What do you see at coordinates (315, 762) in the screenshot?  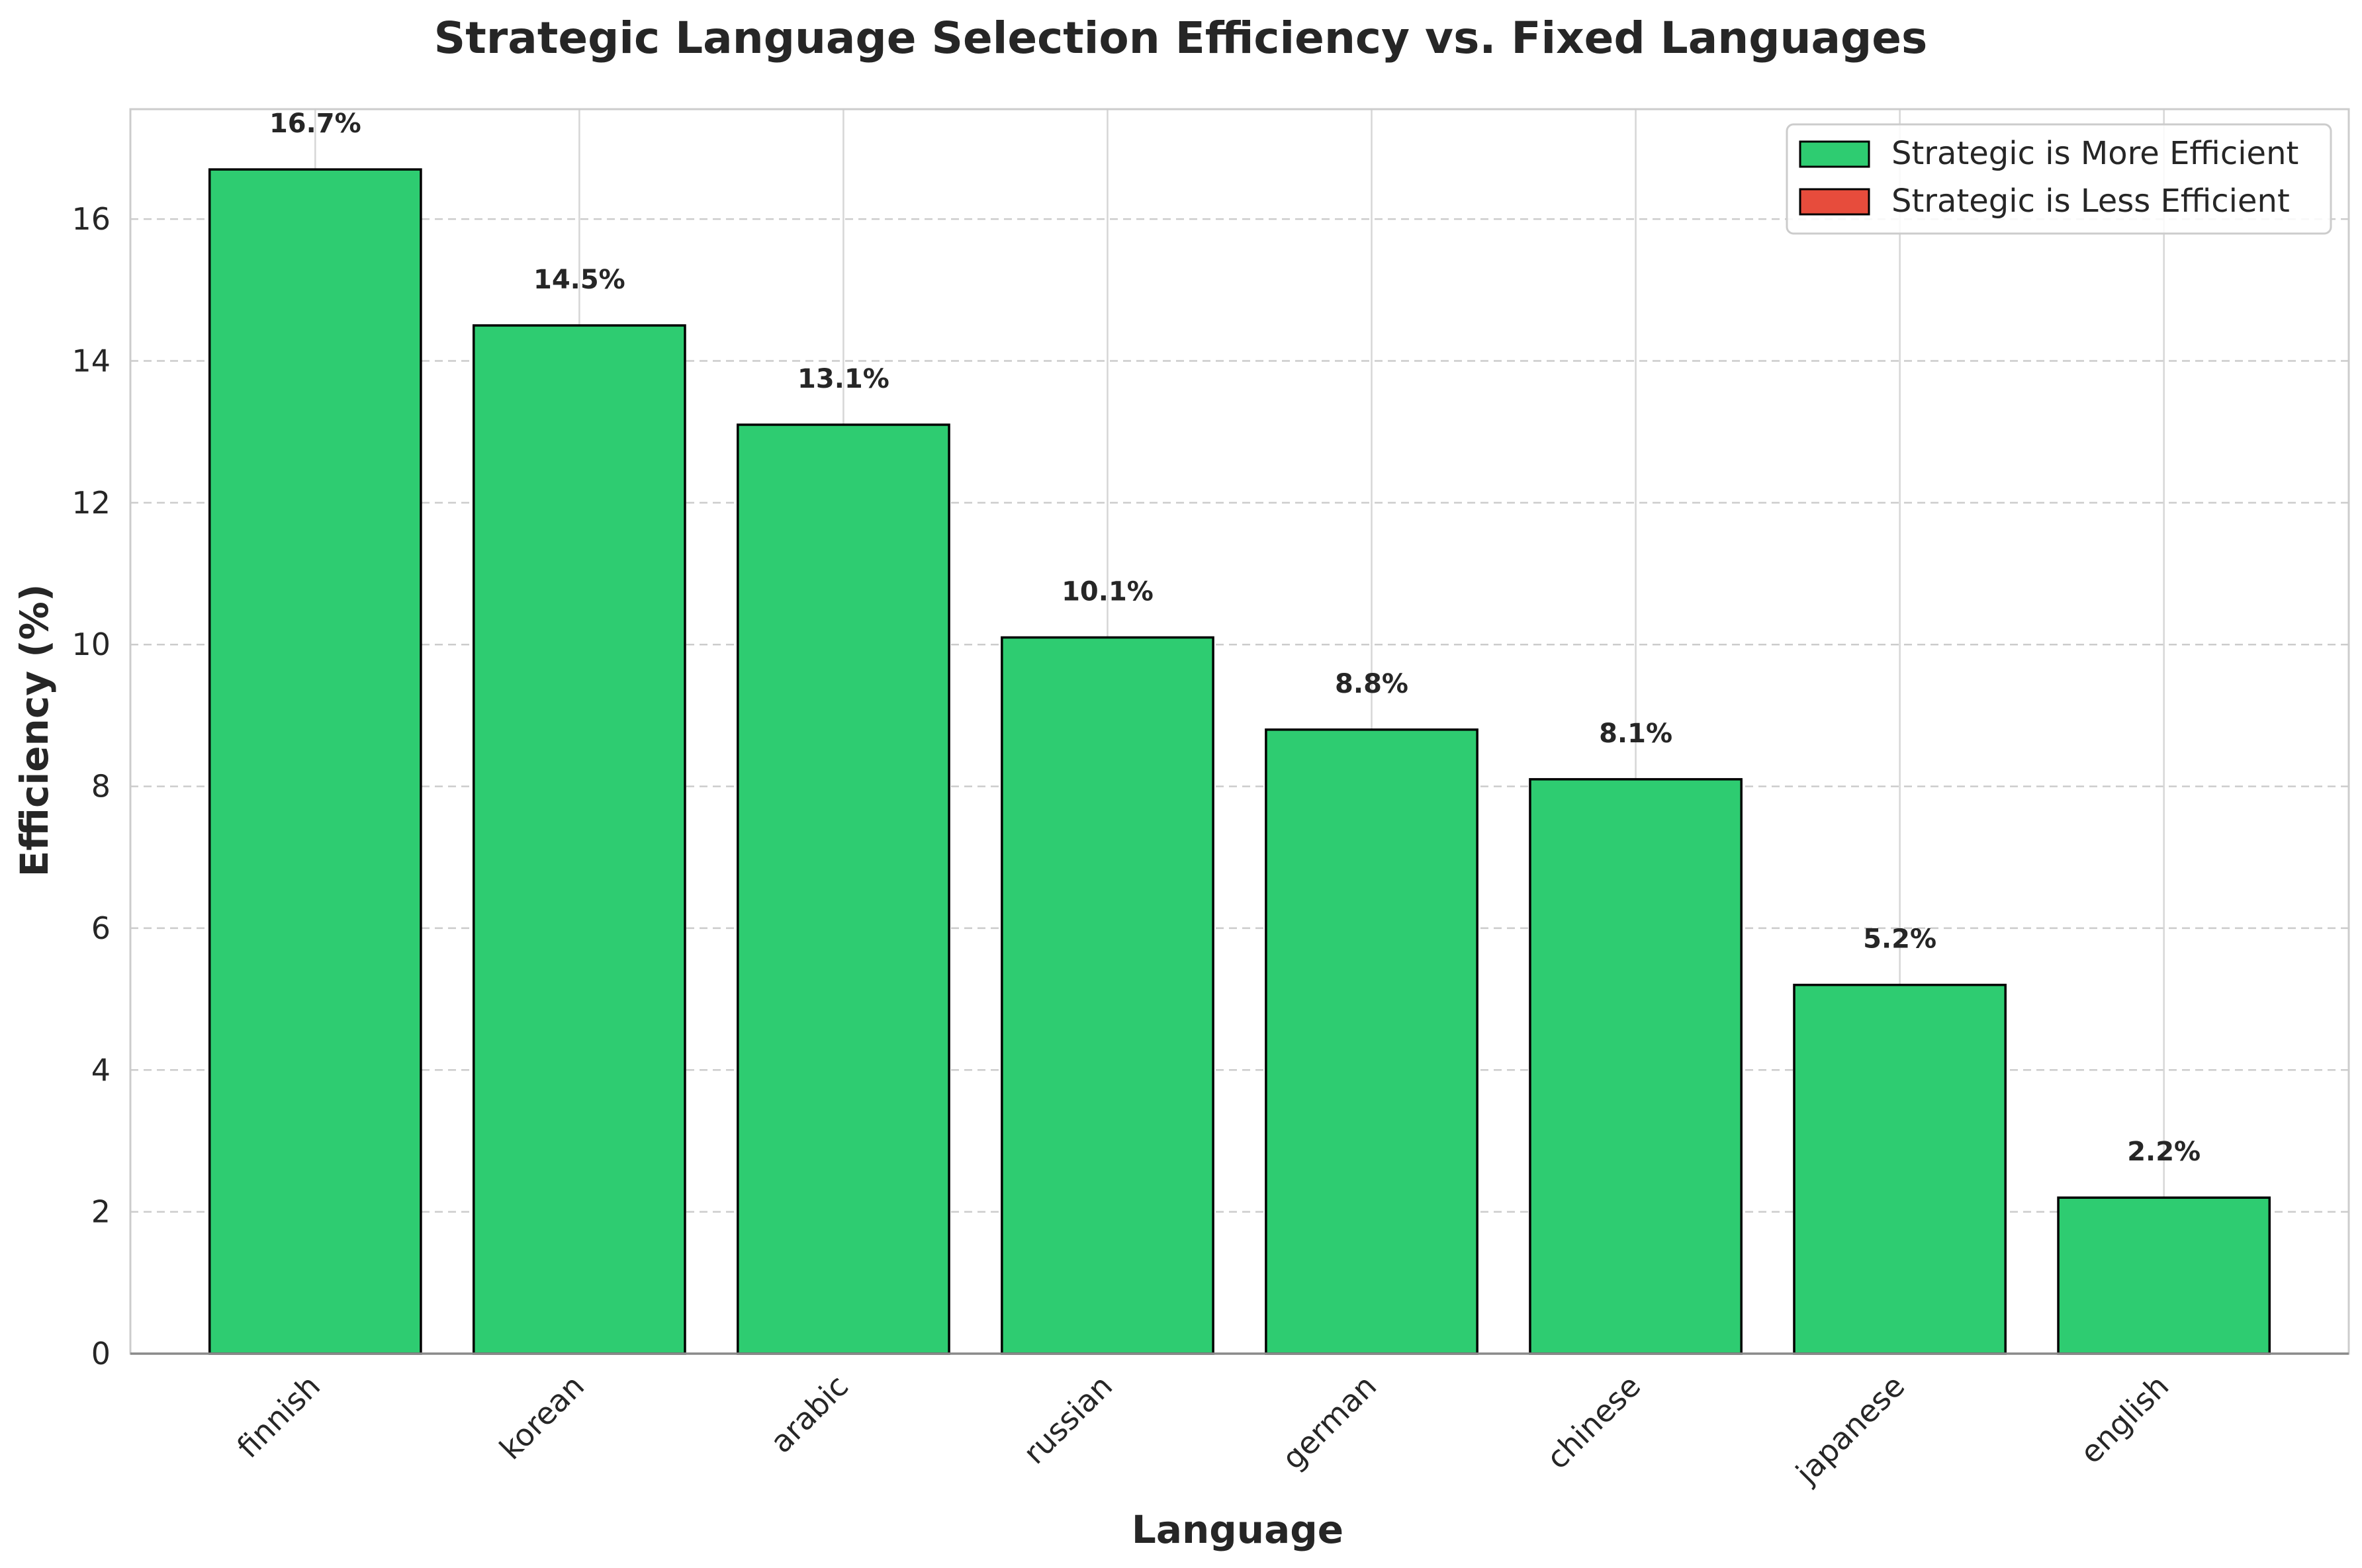 I see `bar-finnish` at bounding box center [315, 762].